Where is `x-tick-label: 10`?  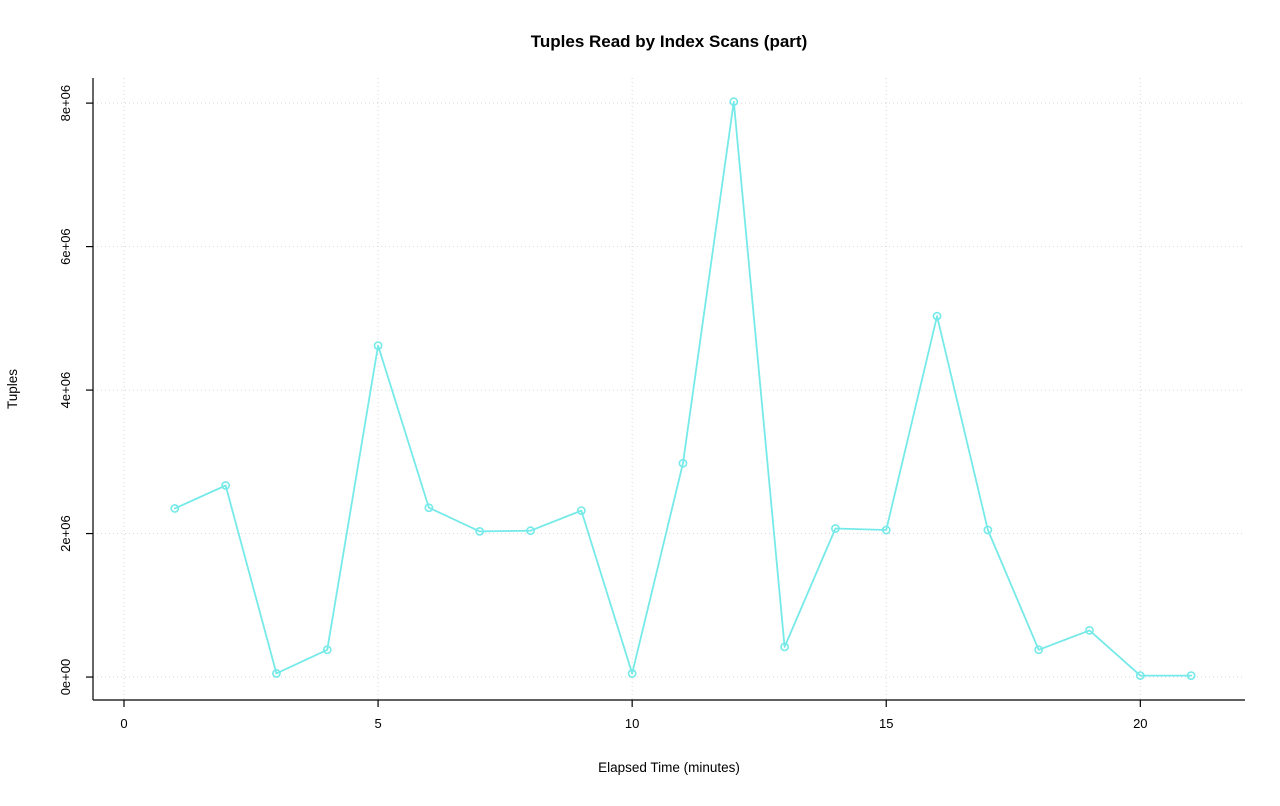 x-tick-label: 10 is located at coordinates (632, 723).